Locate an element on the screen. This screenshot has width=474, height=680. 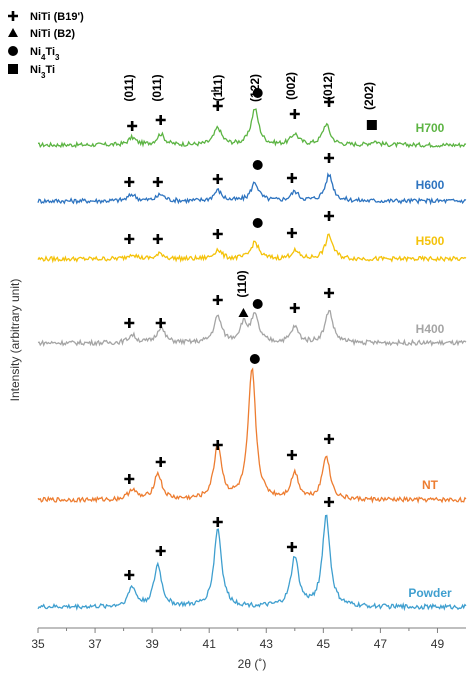
plane-label: (012) is located at coordinates (328, 86).